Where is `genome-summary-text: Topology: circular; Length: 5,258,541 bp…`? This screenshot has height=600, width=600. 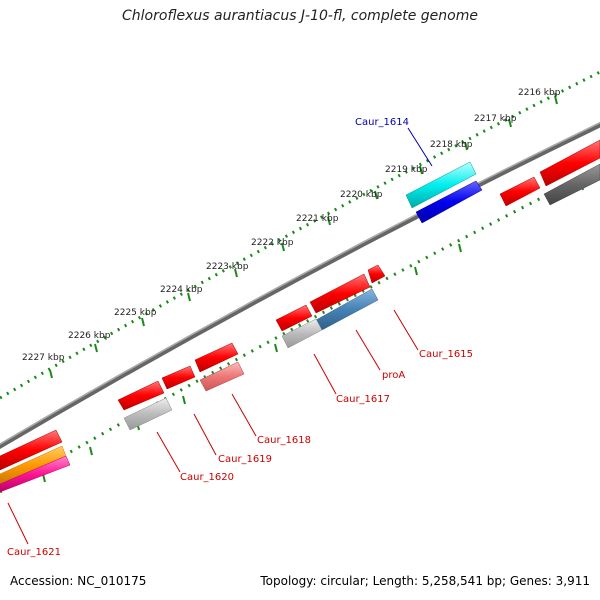
genome-summary-text: Topology: circular; Length: 5,258,541 bp… is located at coordinates (425, 581).